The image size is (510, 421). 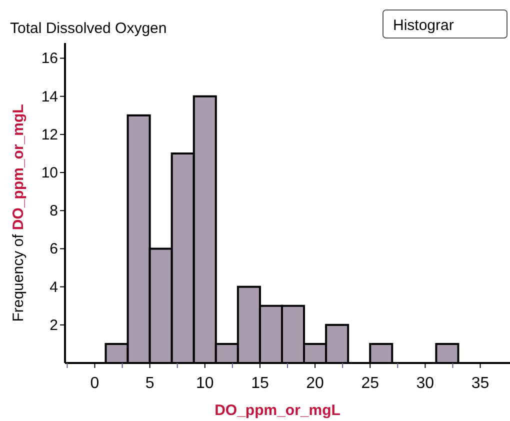 I want to click on chart-title: Total Dissolved Oxygen, so click(x=88, y=28).